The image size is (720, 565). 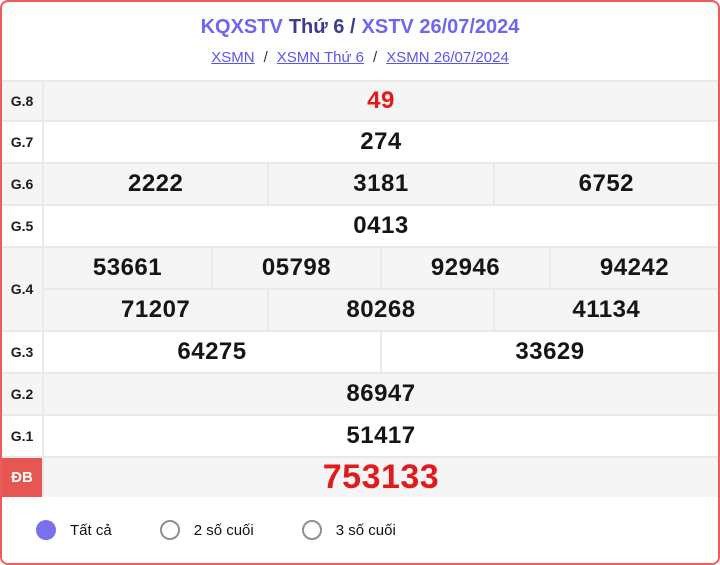 I want to click on prize-label: G.6, so click(x=23, y=184).